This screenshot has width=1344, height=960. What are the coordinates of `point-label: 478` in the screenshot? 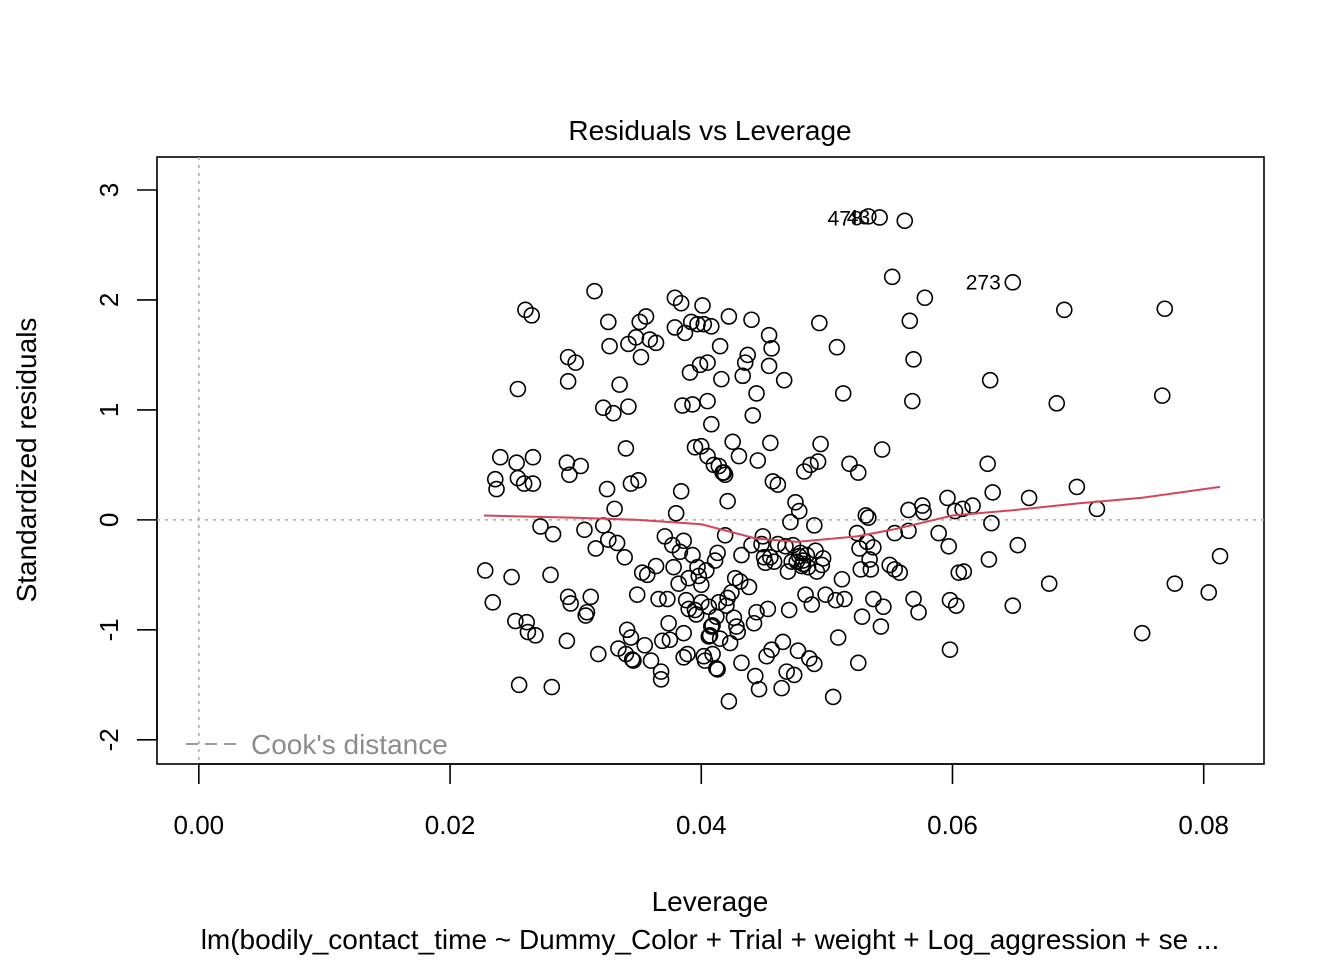 It's located at (845, 219).